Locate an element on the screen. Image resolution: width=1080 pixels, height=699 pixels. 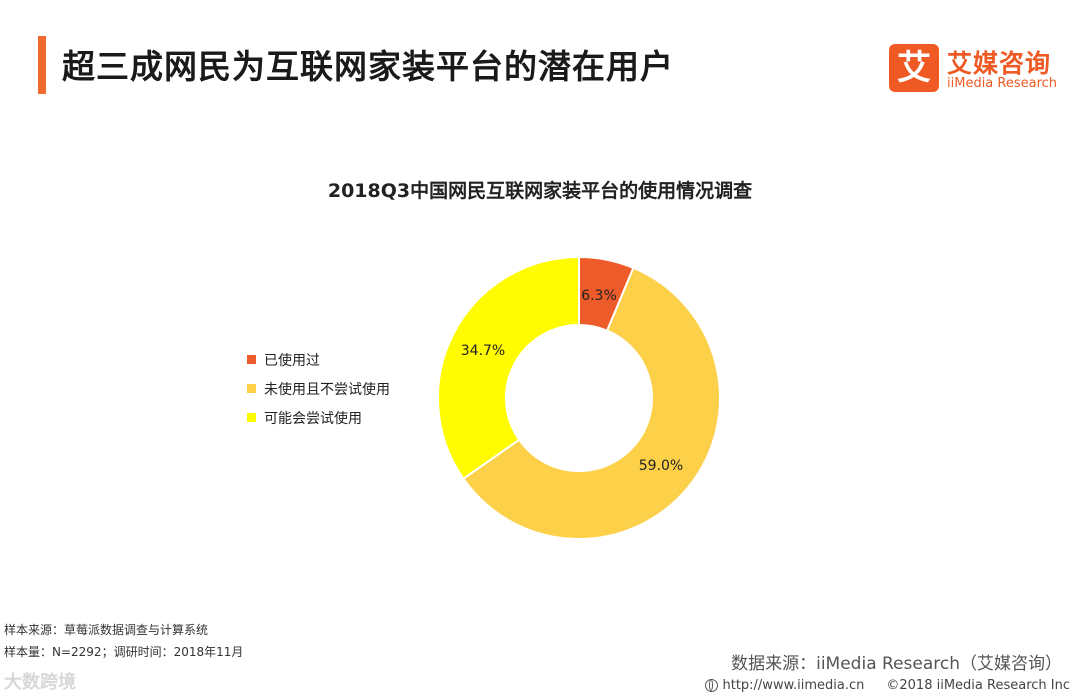
data-label-not-used: 59.0% is located at coordinates (661, 466).